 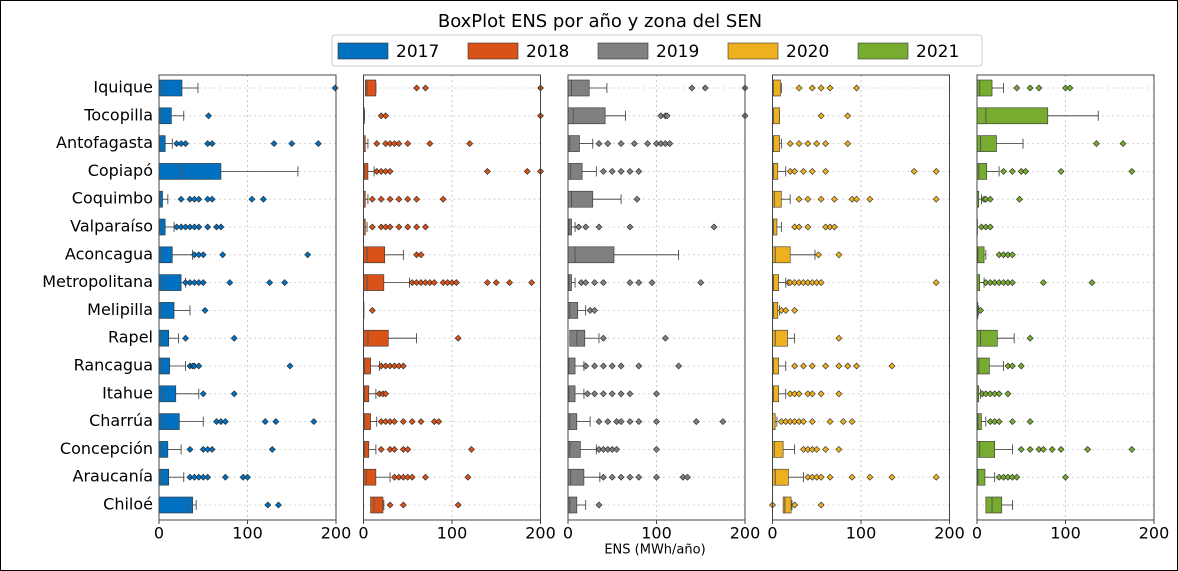 I want to click on y-tick-label: Itahue, so click(x=127, y=392).